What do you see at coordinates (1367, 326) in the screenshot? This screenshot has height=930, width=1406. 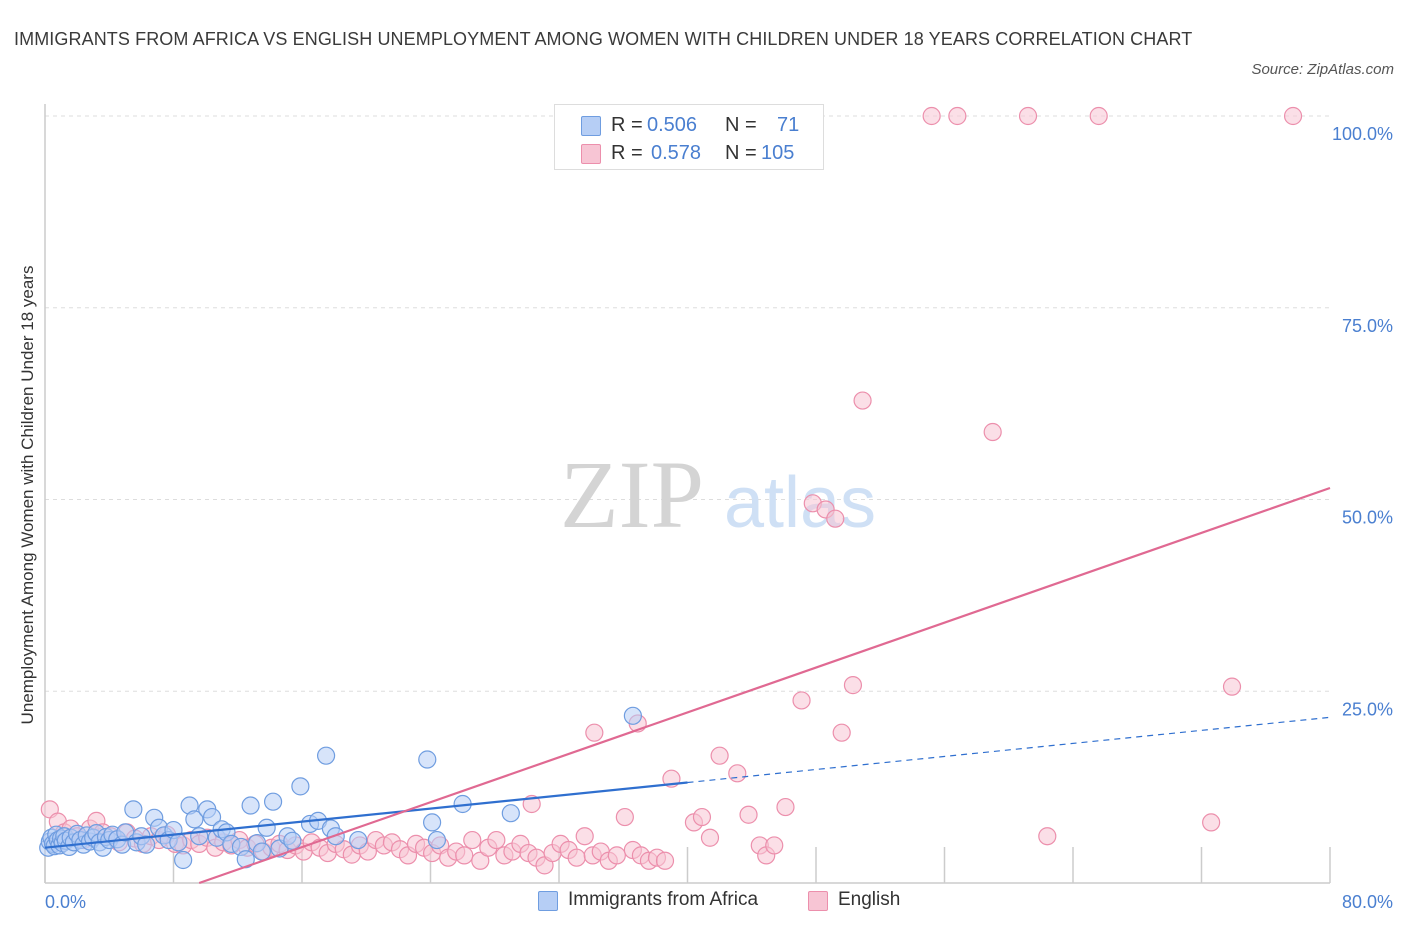 I see `y-tick-label: 75.0%` at bounding box center [1367, 326].